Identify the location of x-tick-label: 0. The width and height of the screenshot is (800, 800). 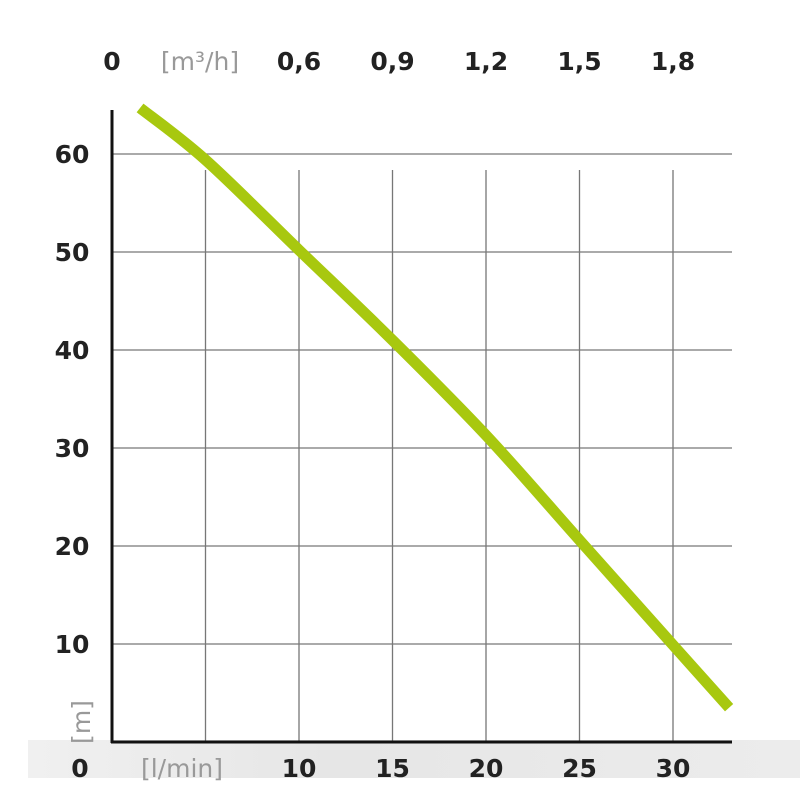
(79, 768).